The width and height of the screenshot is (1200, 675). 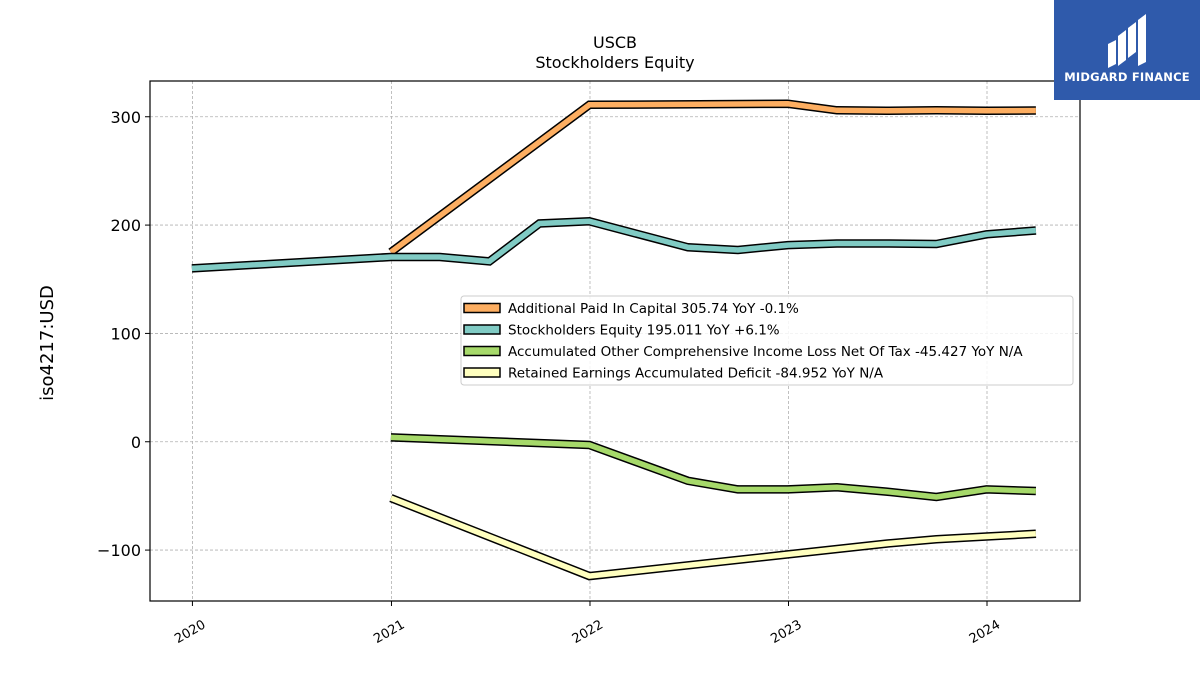 I want to click on x-tick-label: 2023, so click(x=786, y=632).